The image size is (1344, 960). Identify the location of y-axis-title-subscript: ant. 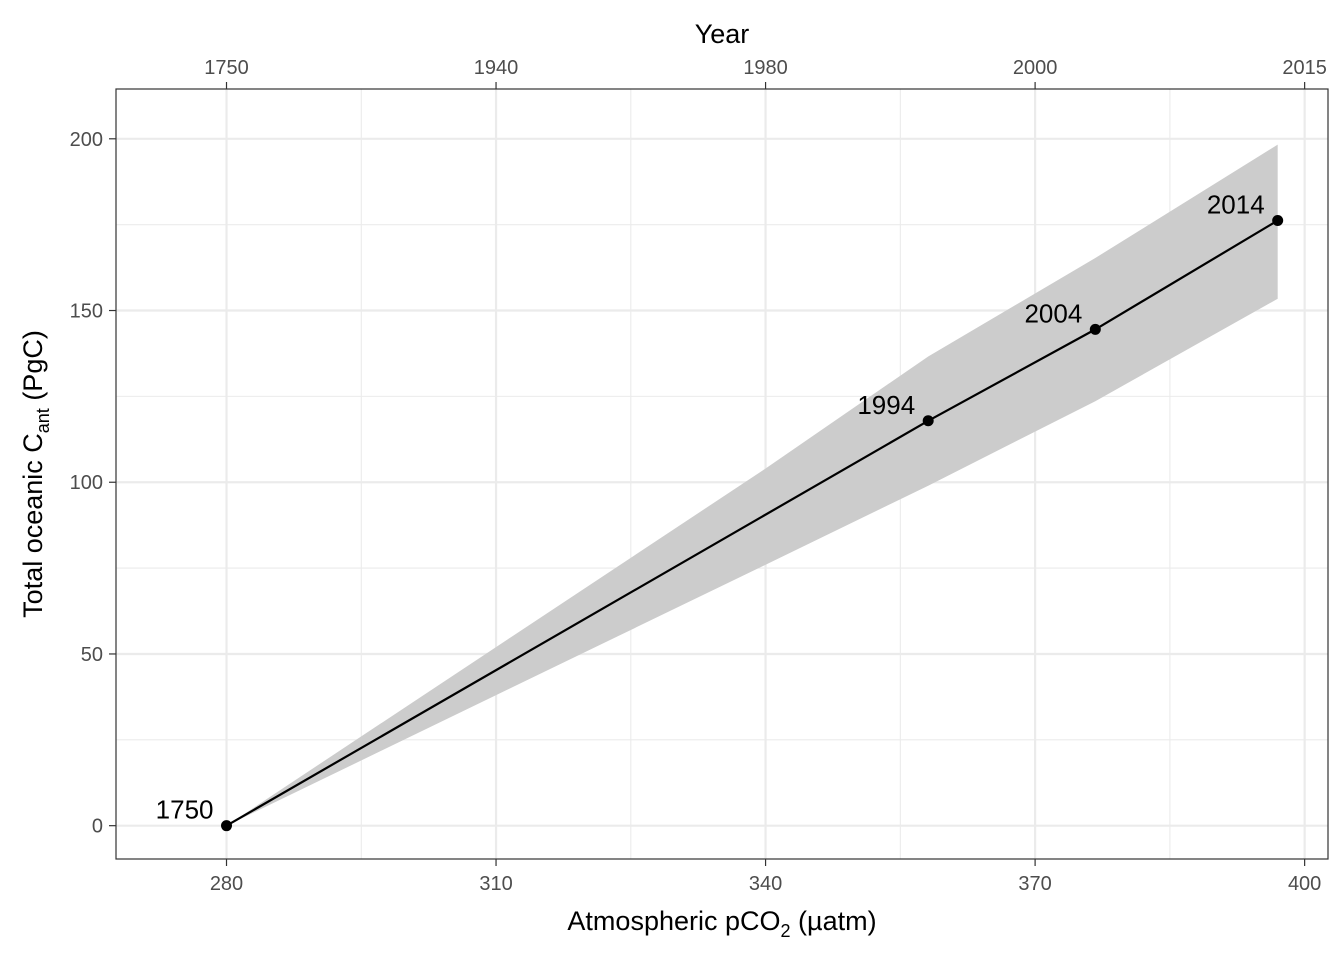
(43, 420).